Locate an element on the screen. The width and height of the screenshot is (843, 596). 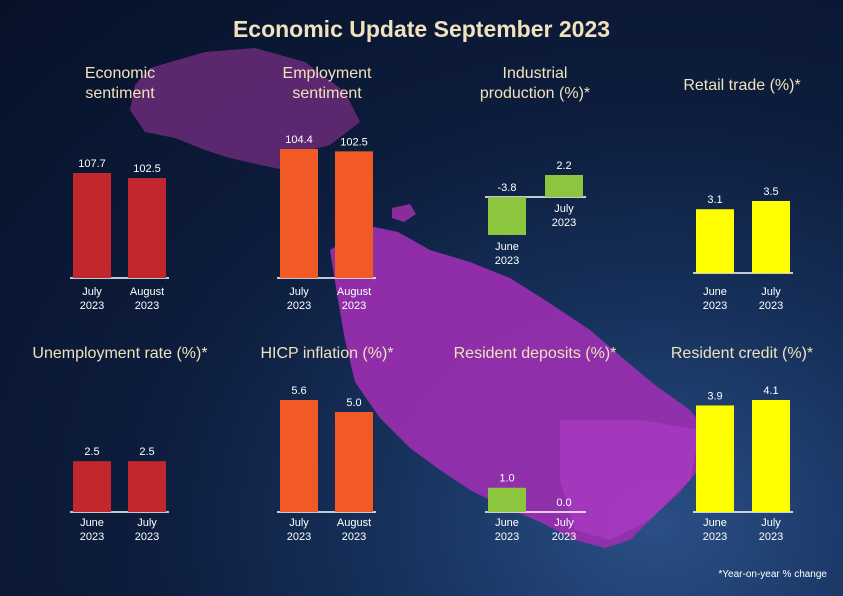
panel-title: Employment sentiment is located at coordinates (327, 83).